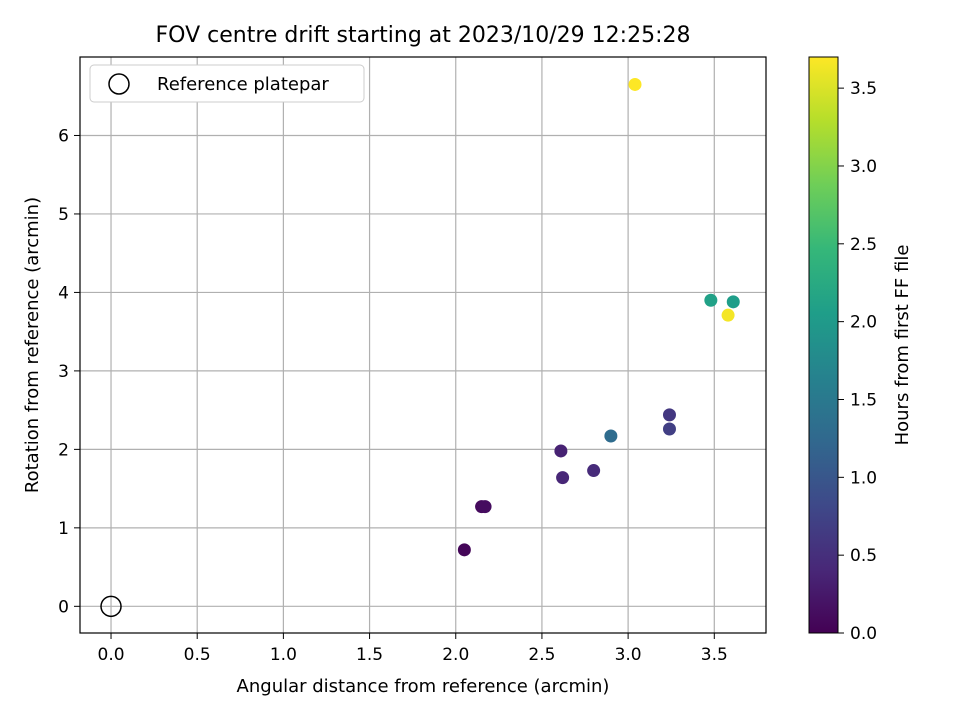 The width and height of the screenshot is (960, 724). Describe the element at coordinates (857, 361) in the screenshot. I see `colorbar-ticks: 0.0 0.5 1.0 1.5 2.0 2.5 3.0 3.5` at that location.